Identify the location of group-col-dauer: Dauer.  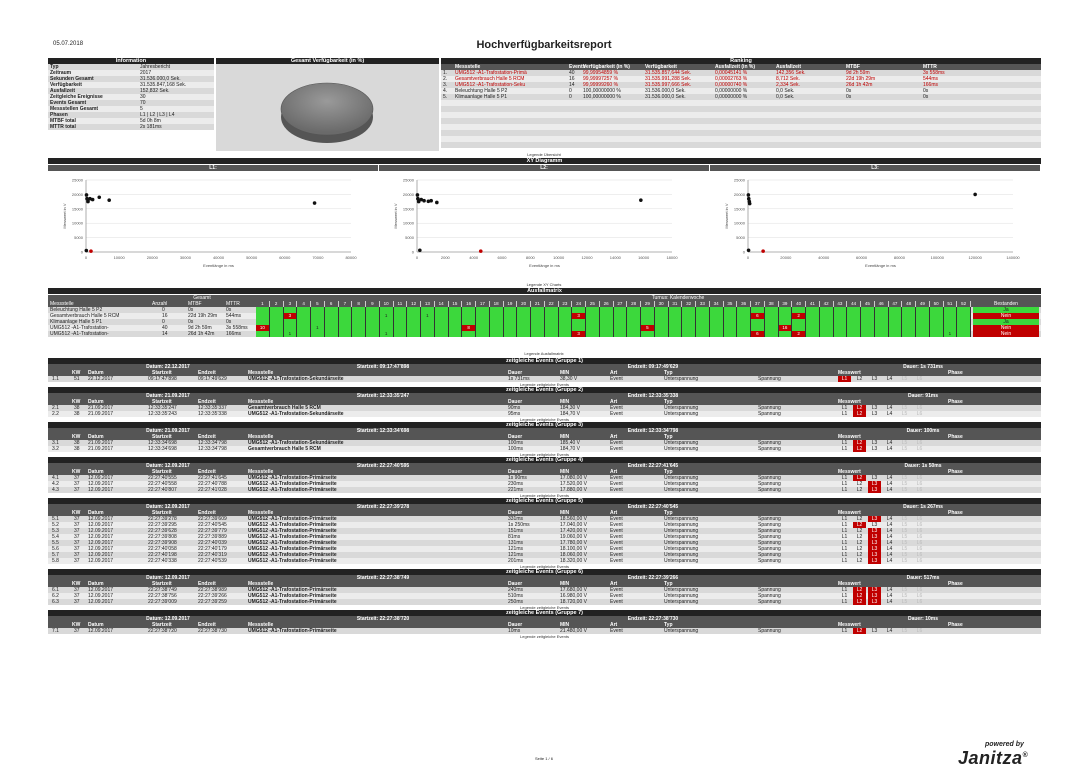
(515, 625).